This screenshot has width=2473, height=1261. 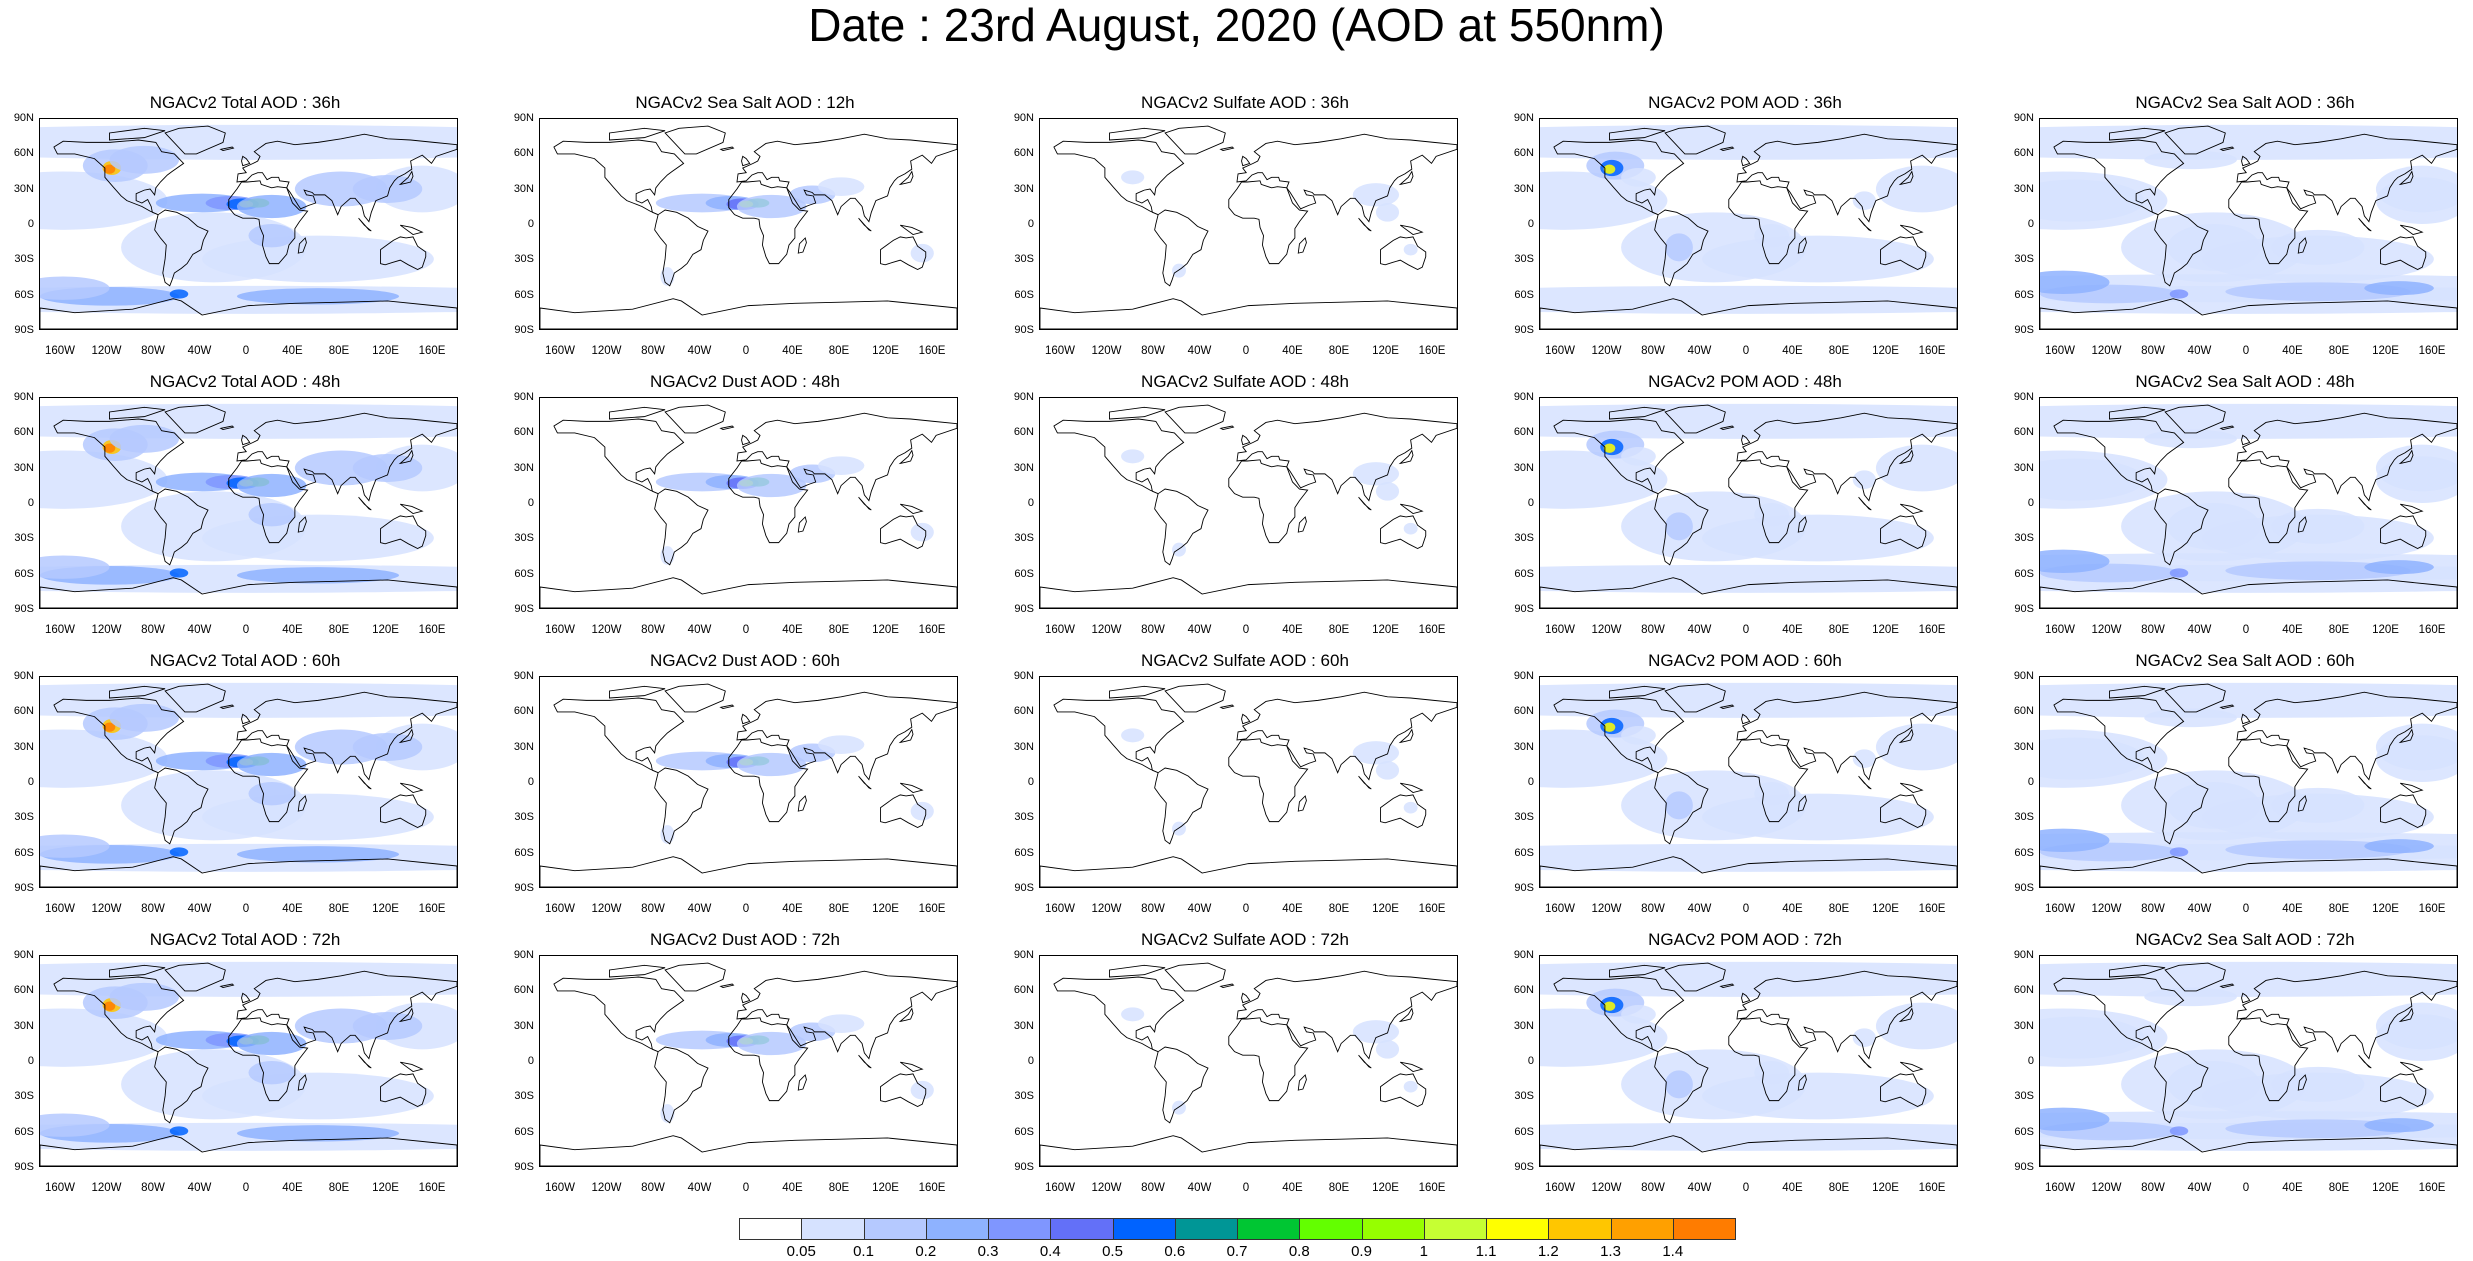 What do you see at coordinates (1023, 153) in the screenshot?
I see `lat-tick-label: 60N` at bounding box center [1023, 153].